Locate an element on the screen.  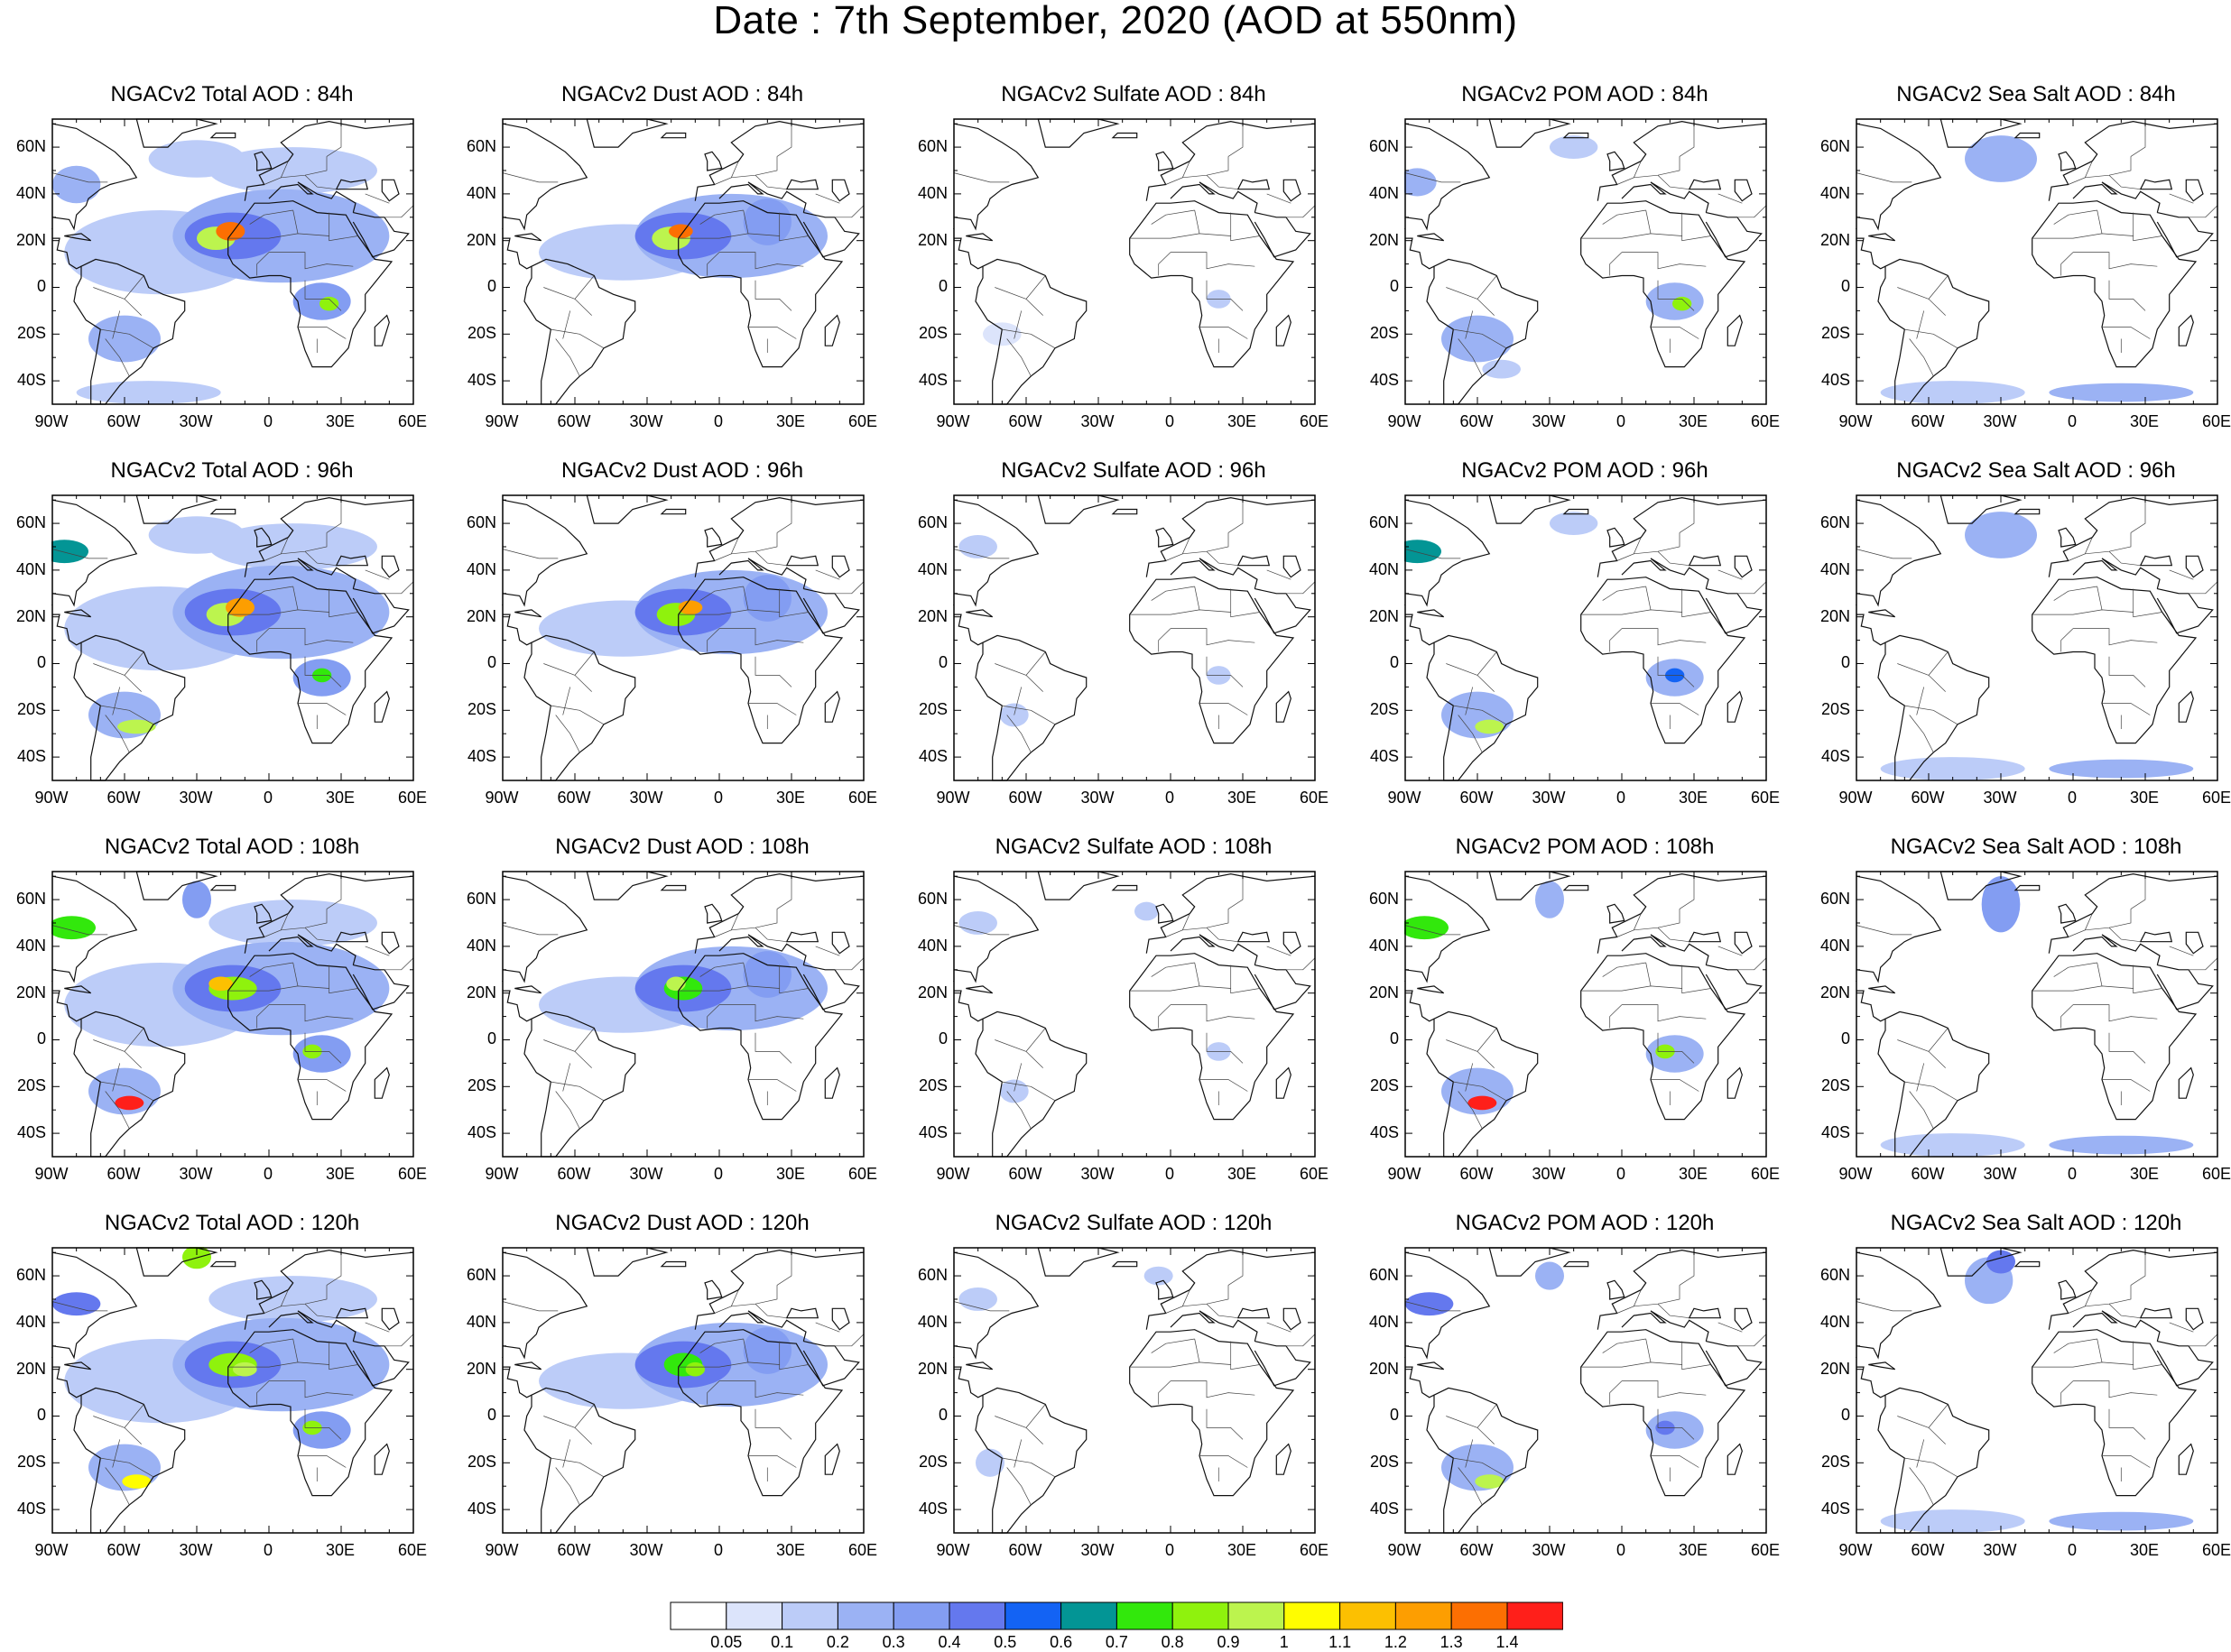
lat-tick-label: 20S is located at coordinates (481, 709).